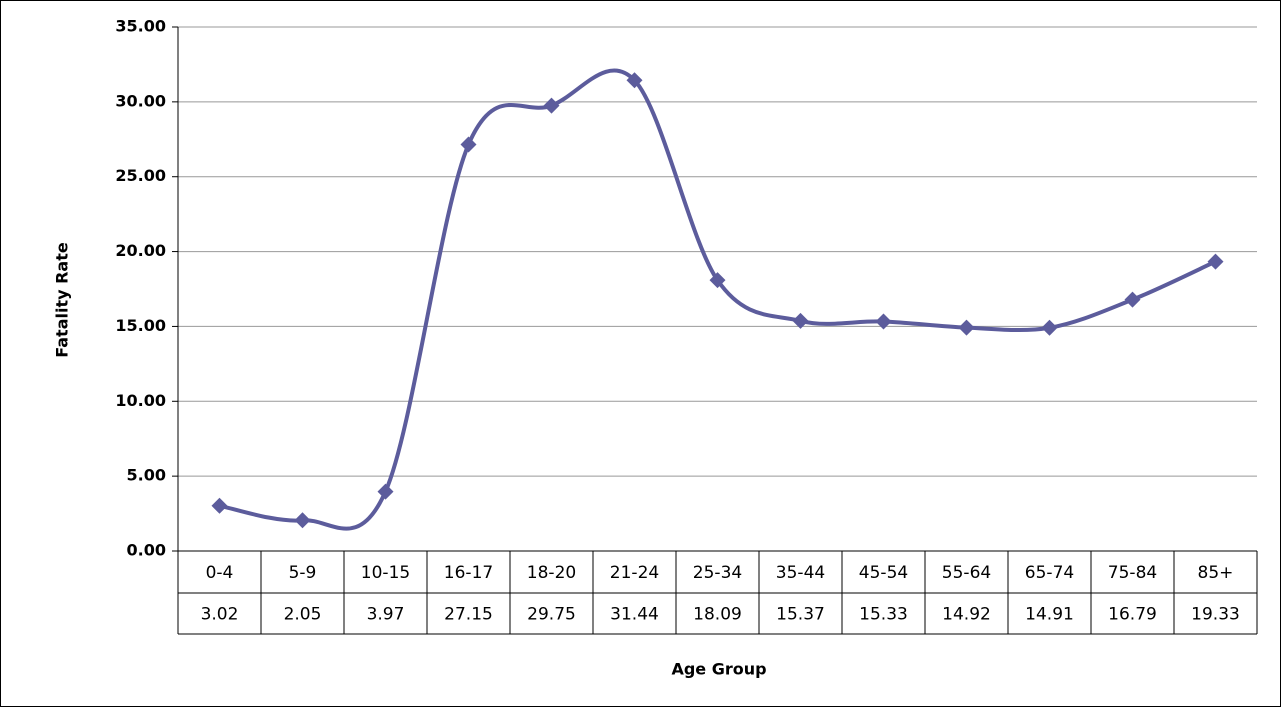  What do you see at coordinates (385, 573) in the screenshot?
I see `x-tick-label: 10-15` at bounding box center [385, 573].